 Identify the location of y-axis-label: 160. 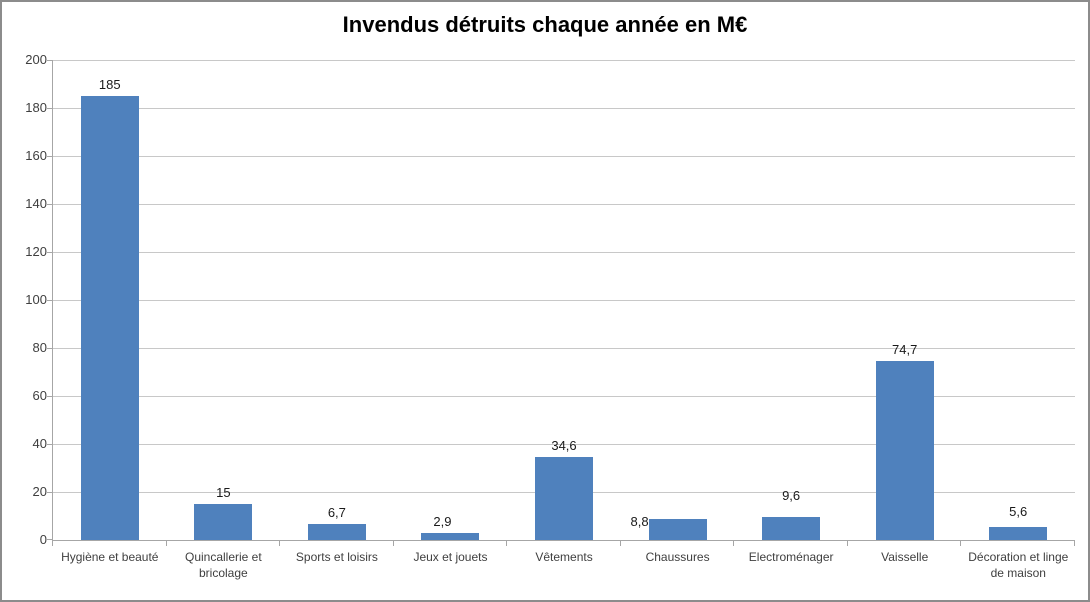
(36, 155).